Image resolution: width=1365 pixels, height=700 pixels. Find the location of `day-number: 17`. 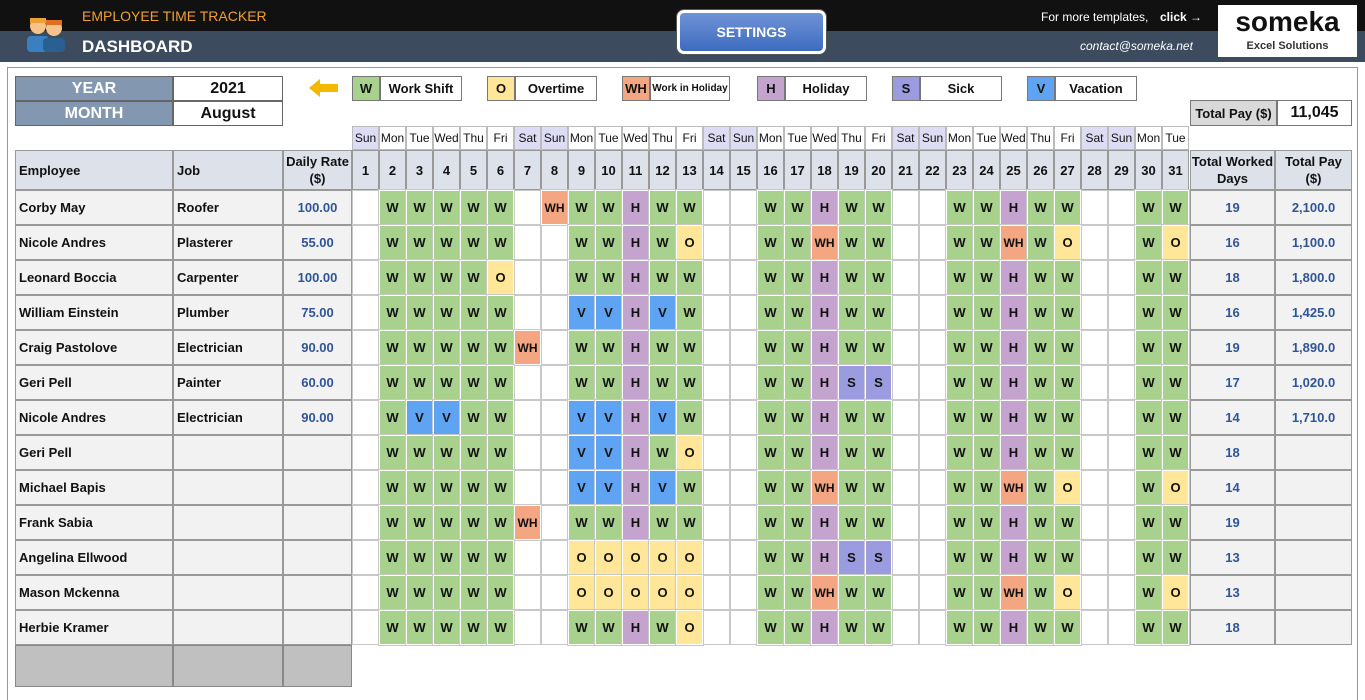

day-number: 17 is located at coordinates (797, 170).